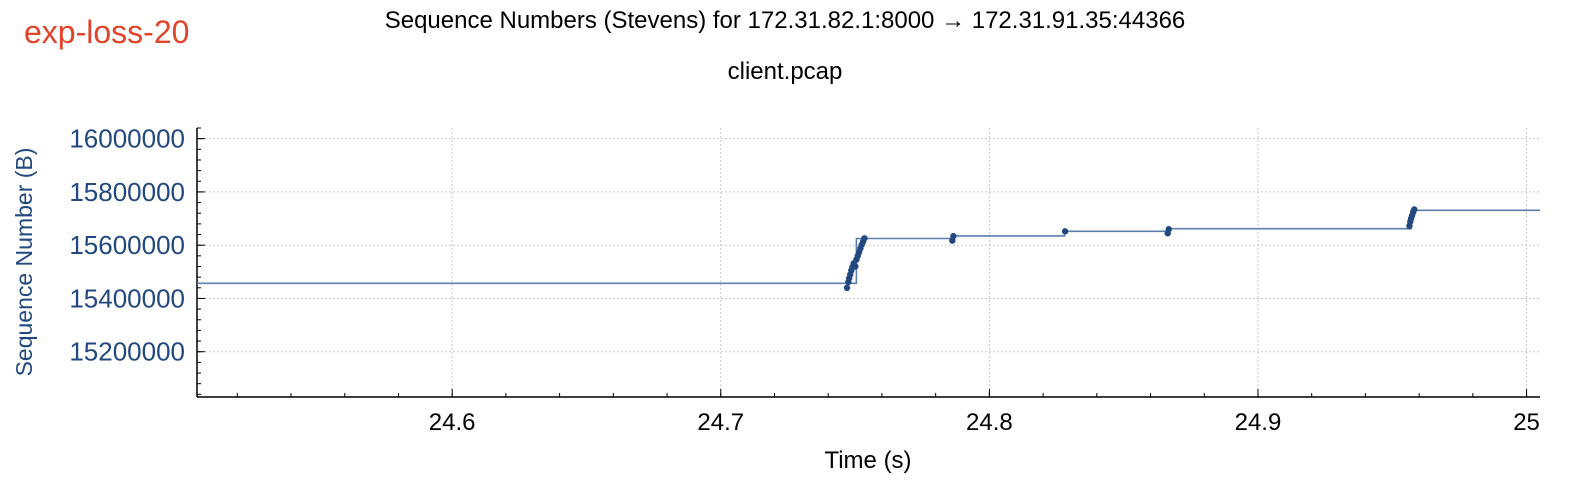  What do you see at coordinates (127, 139) in the screenshot?
I see `y-tick-label: 16000000` at bounding box center [127, 139].